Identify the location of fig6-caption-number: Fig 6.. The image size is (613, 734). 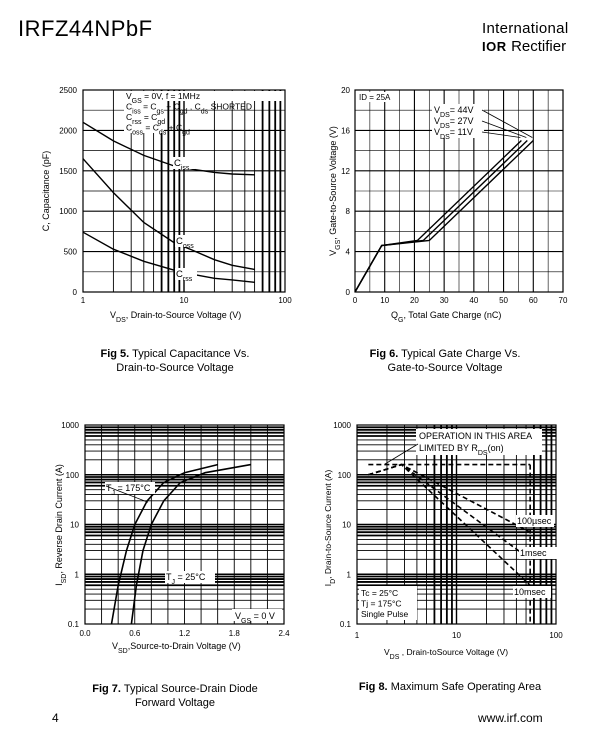
(384, 354).